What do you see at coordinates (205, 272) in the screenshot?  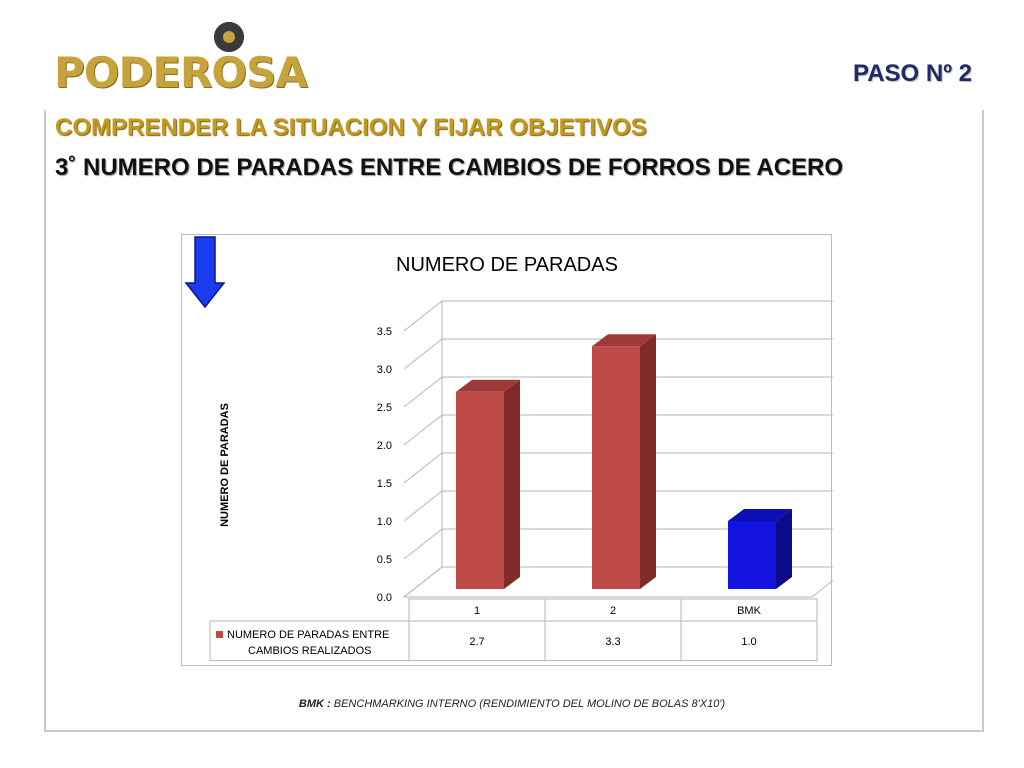 I see `down-arrow-icon` at bounding box center [205, 272].